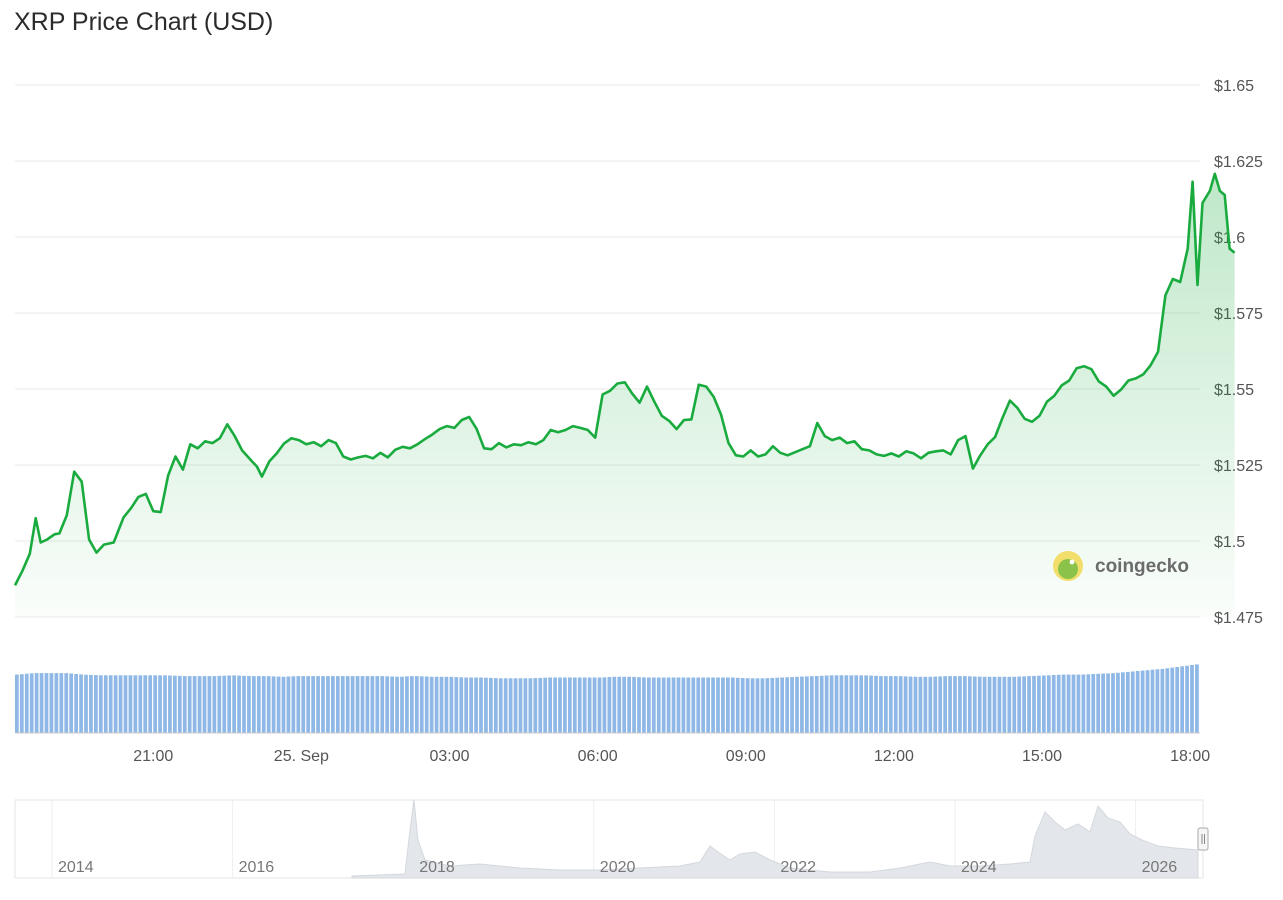  Describe the element at coordinates (979, 867) in the screenshot. I see `navigator-tick-label: 2024` at that location.